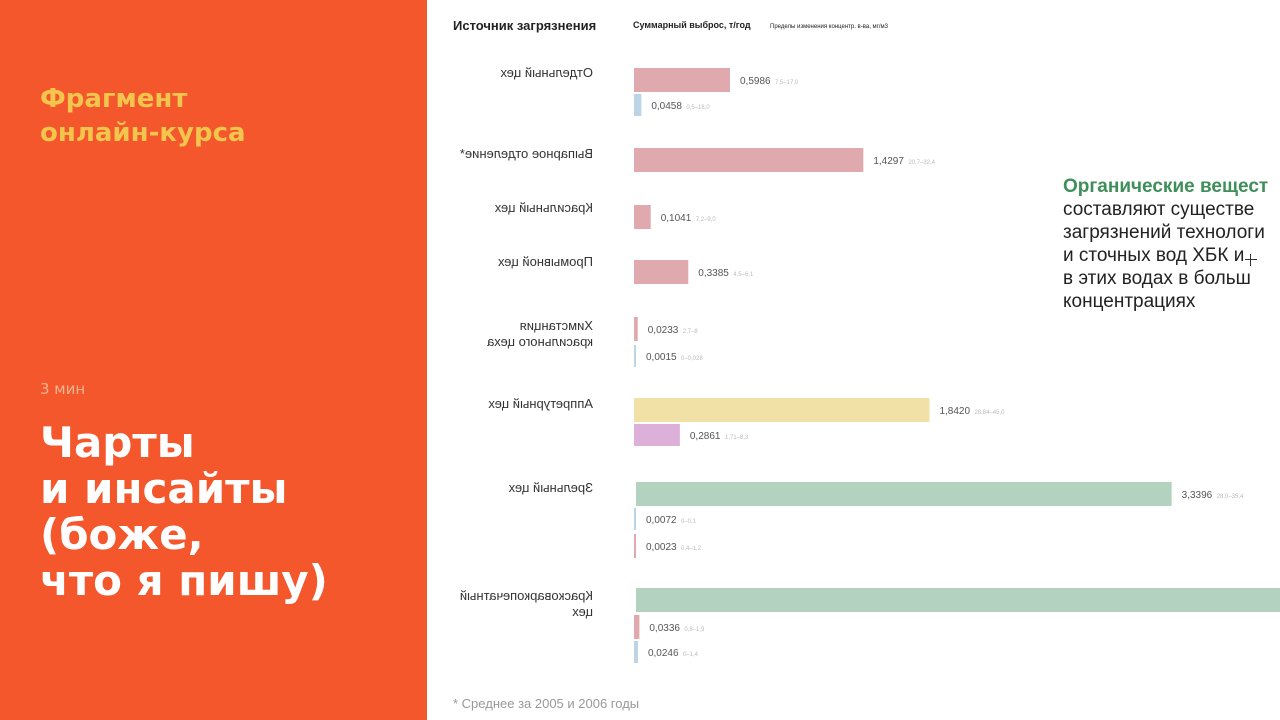  Describe the element at coordinates (989, 413) in the screenshot. I see `range-label: 28,84–45,0` at that location.